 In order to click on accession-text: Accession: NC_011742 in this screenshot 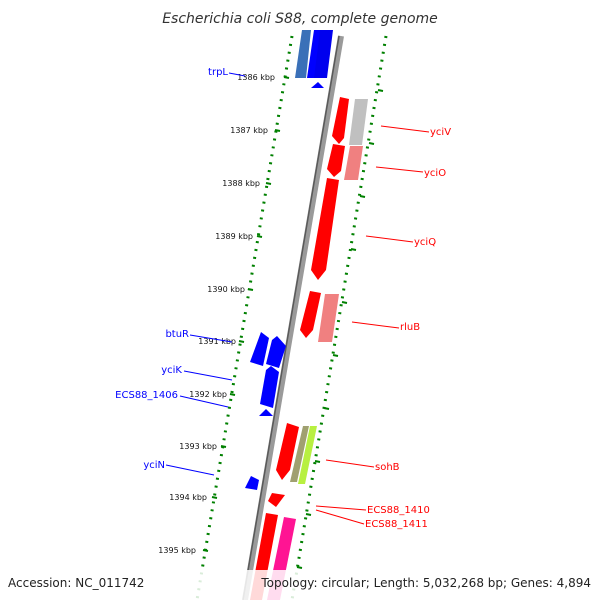, I will do `click(76, 583)`.